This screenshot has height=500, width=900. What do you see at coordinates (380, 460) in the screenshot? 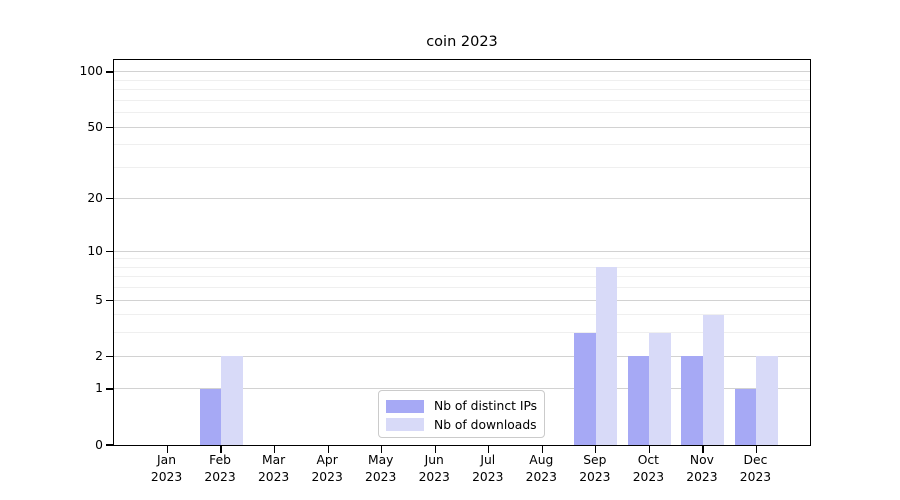
I see `month-label: May` at bounding box center [380, 460].